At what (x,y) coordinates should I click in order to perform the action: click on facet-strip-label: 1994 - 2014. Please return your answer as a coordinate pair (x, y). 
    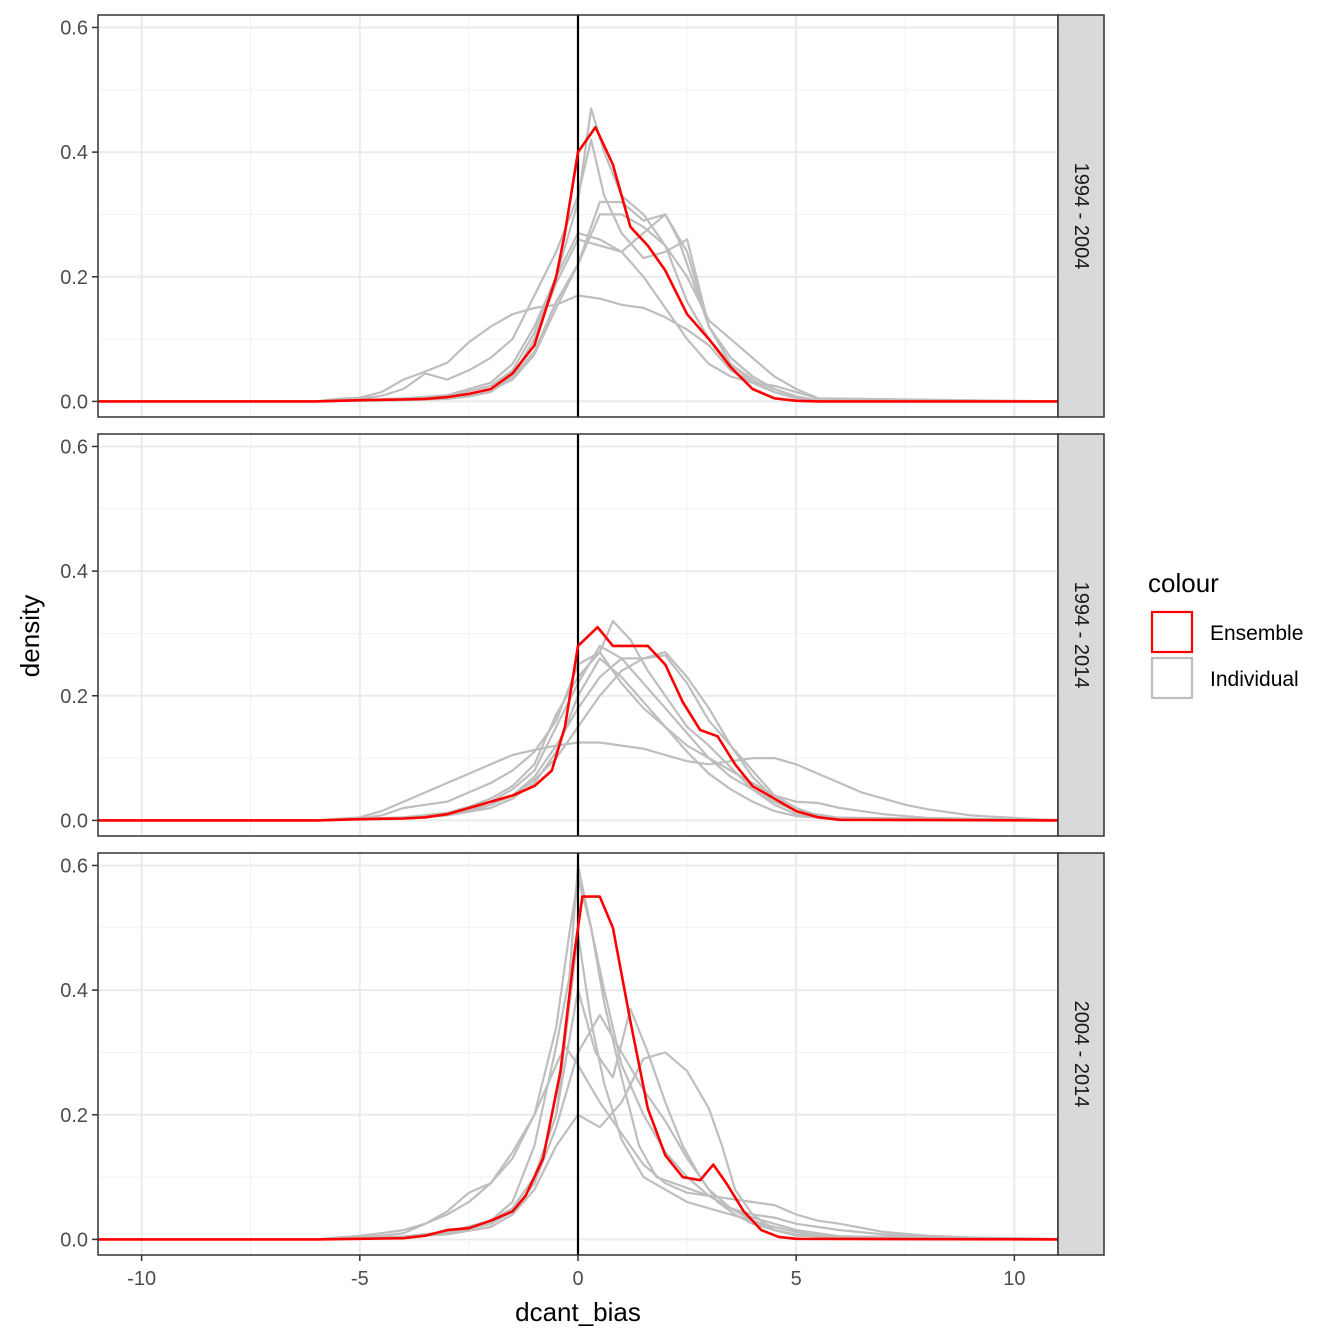
    Looking at the image, I should click on (1081, 635).